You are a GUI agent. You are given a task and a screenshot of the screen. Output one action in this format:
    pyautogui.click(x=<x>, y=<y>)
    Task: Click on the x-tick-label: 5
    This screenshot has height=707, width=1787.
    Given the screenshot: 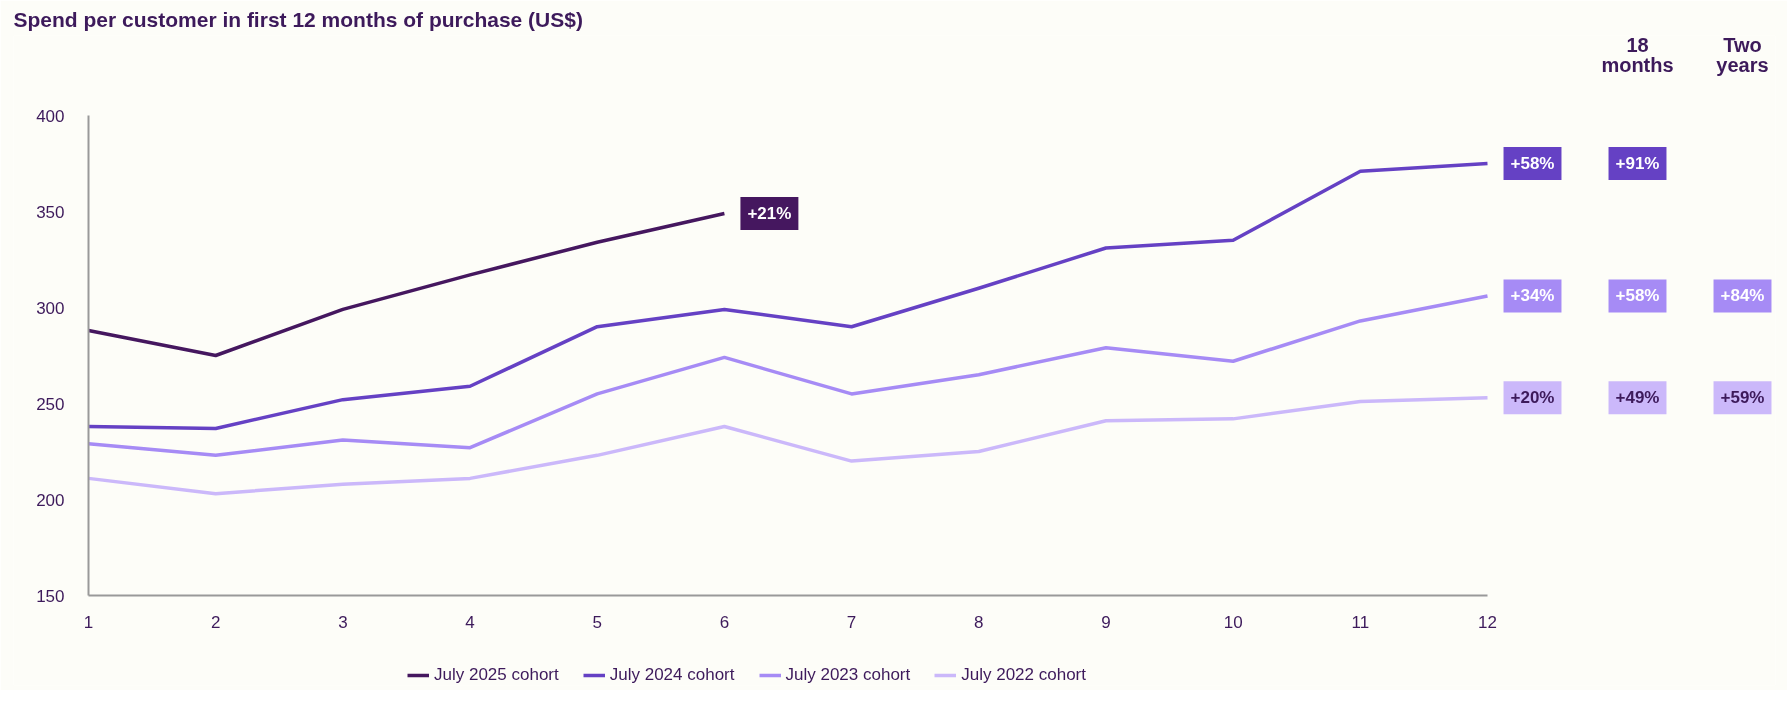 What is the action you would take?
    pyautogui.click(x=597, y=622)
    